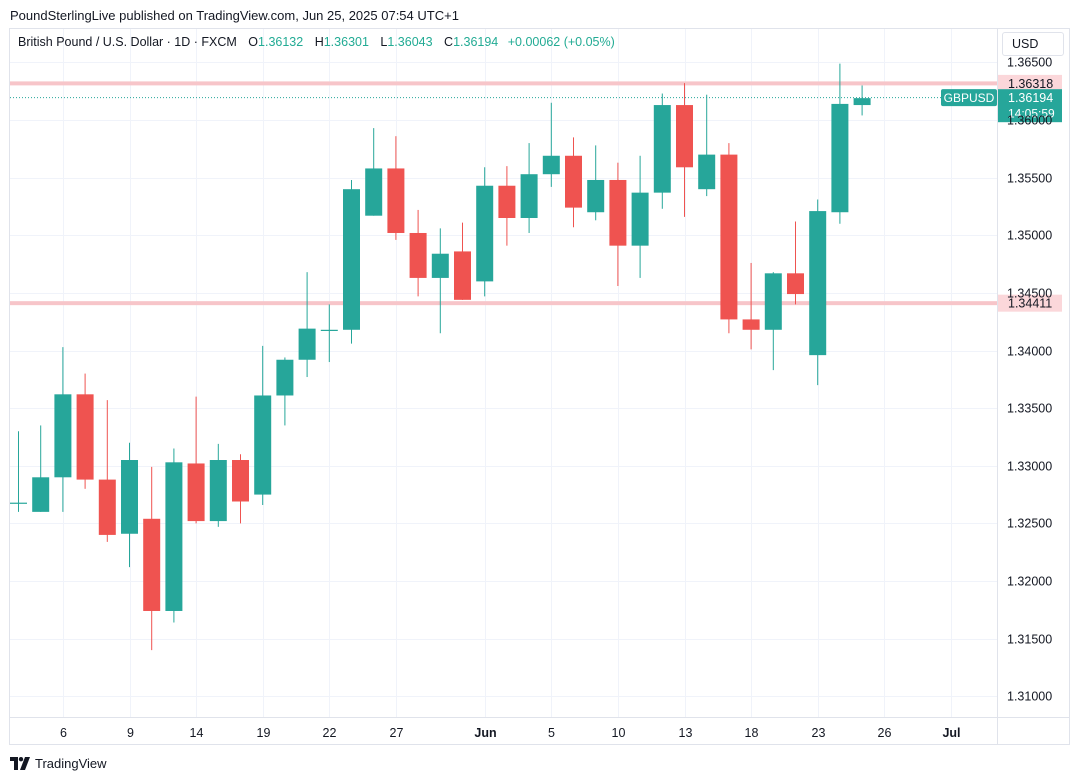  Describe the element at coordinates (319, 42) in the screenshot. I see `legend-high-label: H` at that location.